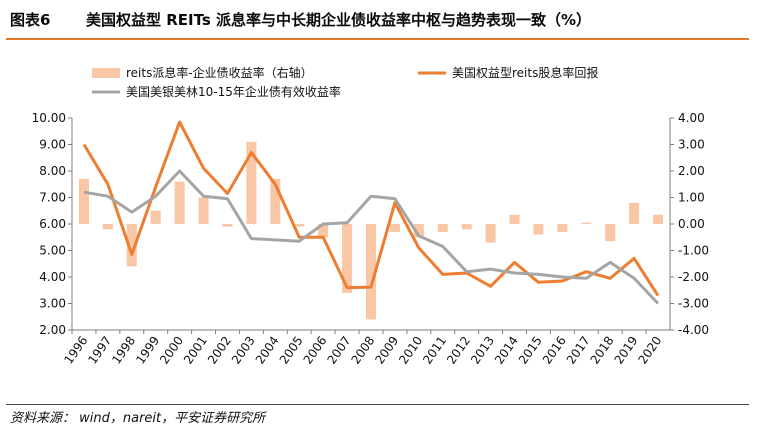 The width and height of the screenshot is (757, 429). What do you see at coordinates (315, 350) in the screenshot?
I see `x-tick-label: 2006` at bounding box center [315, 350].